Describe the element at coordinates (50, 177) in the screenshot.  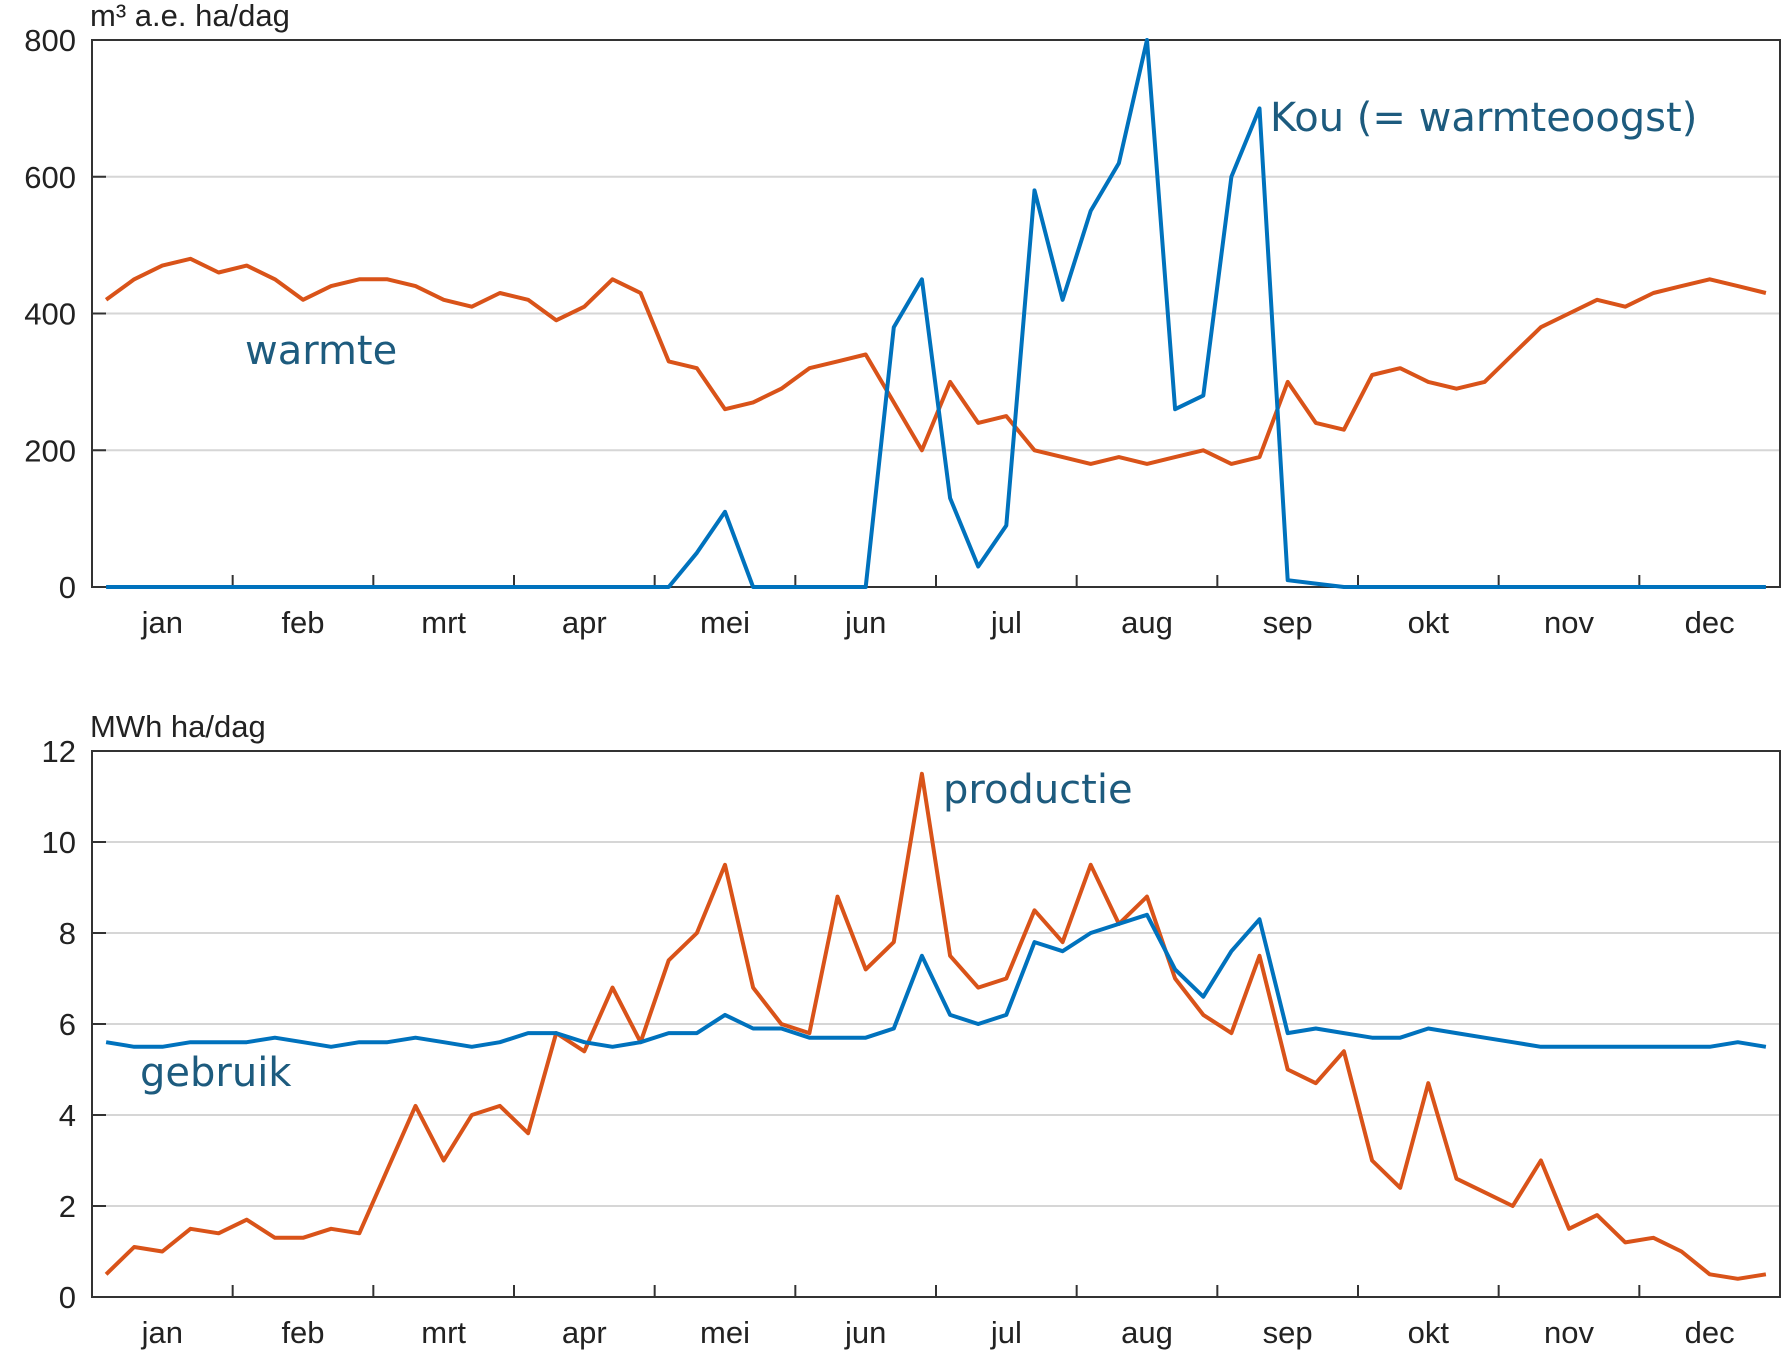
I see `y-tick-label: 600` at that location.